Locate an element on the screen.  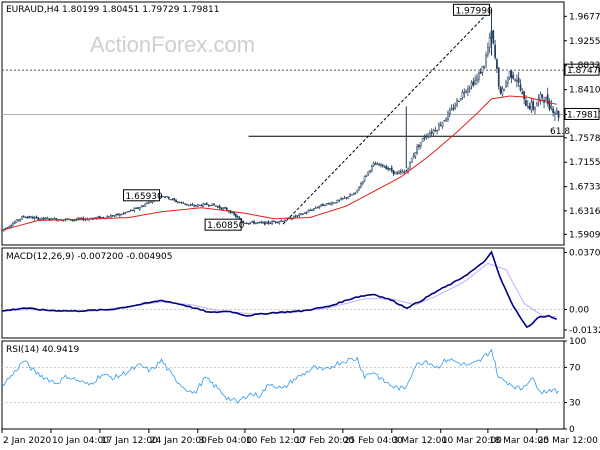
macd-title: MACD(12,26,9) -0.007200 -0.004905 is located at coordinates (89, 257).